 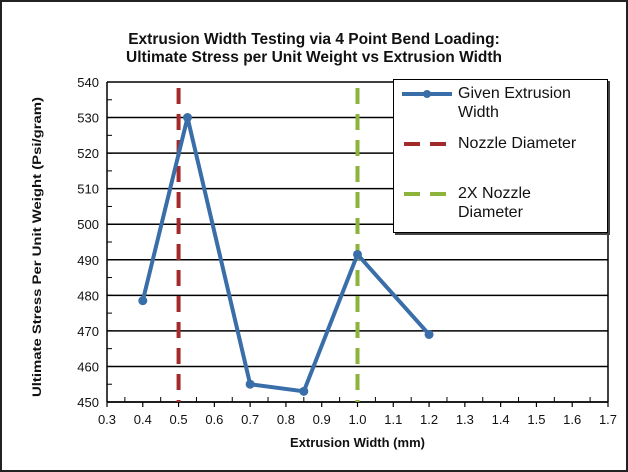 What do you see at coordinates (393, 419) in the screenshot?
I see `x-tick-label: 1.1` at bounding box center [393, 419].